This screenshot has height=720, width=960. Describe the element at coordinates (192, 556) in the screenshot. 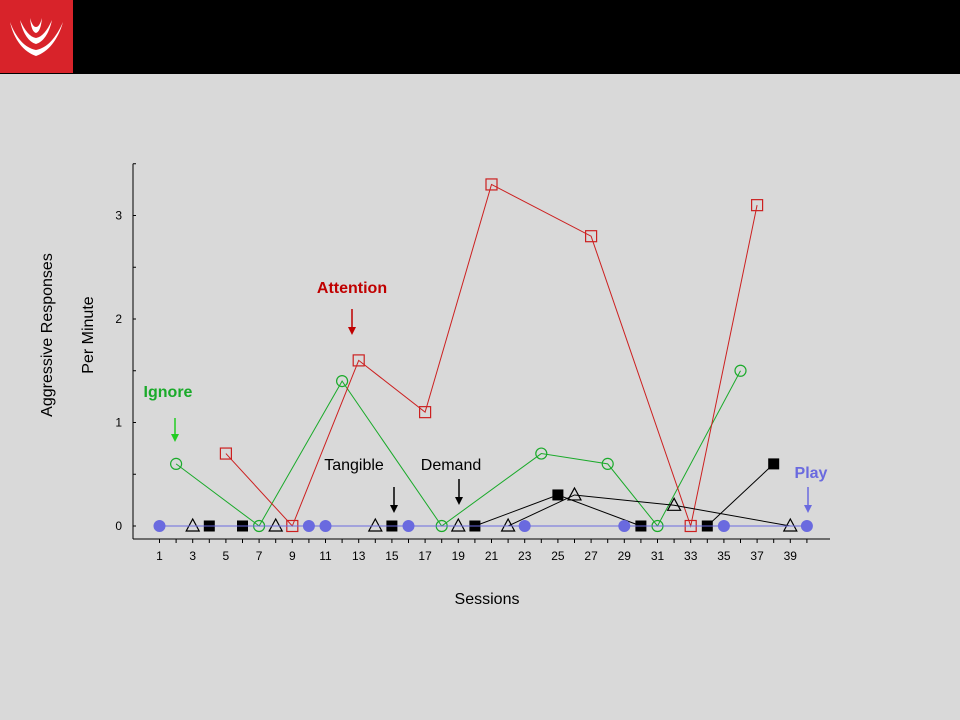

I see `x-tick-label: 3` at that location.